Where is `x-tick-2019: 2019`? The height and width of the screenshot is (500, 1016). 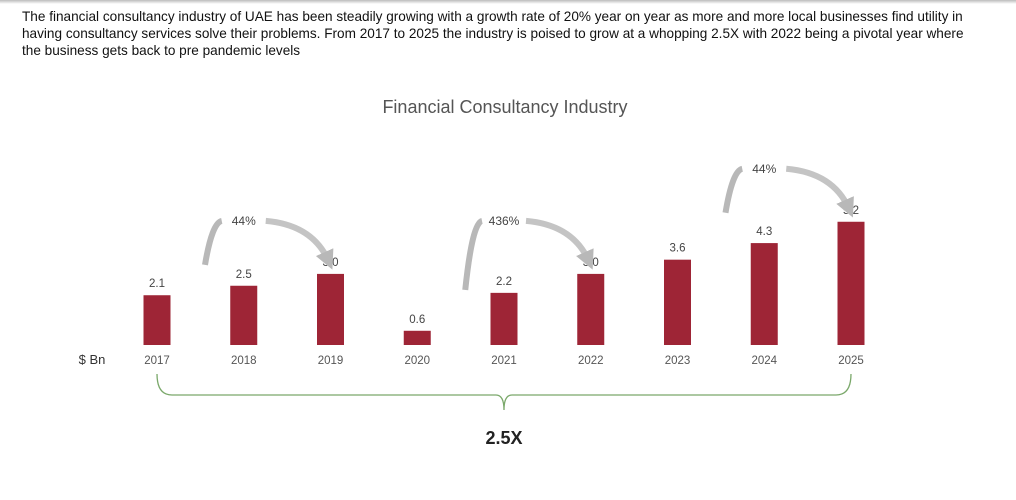
x-tick-2019: 2019 is located at coordinates (331, 361).